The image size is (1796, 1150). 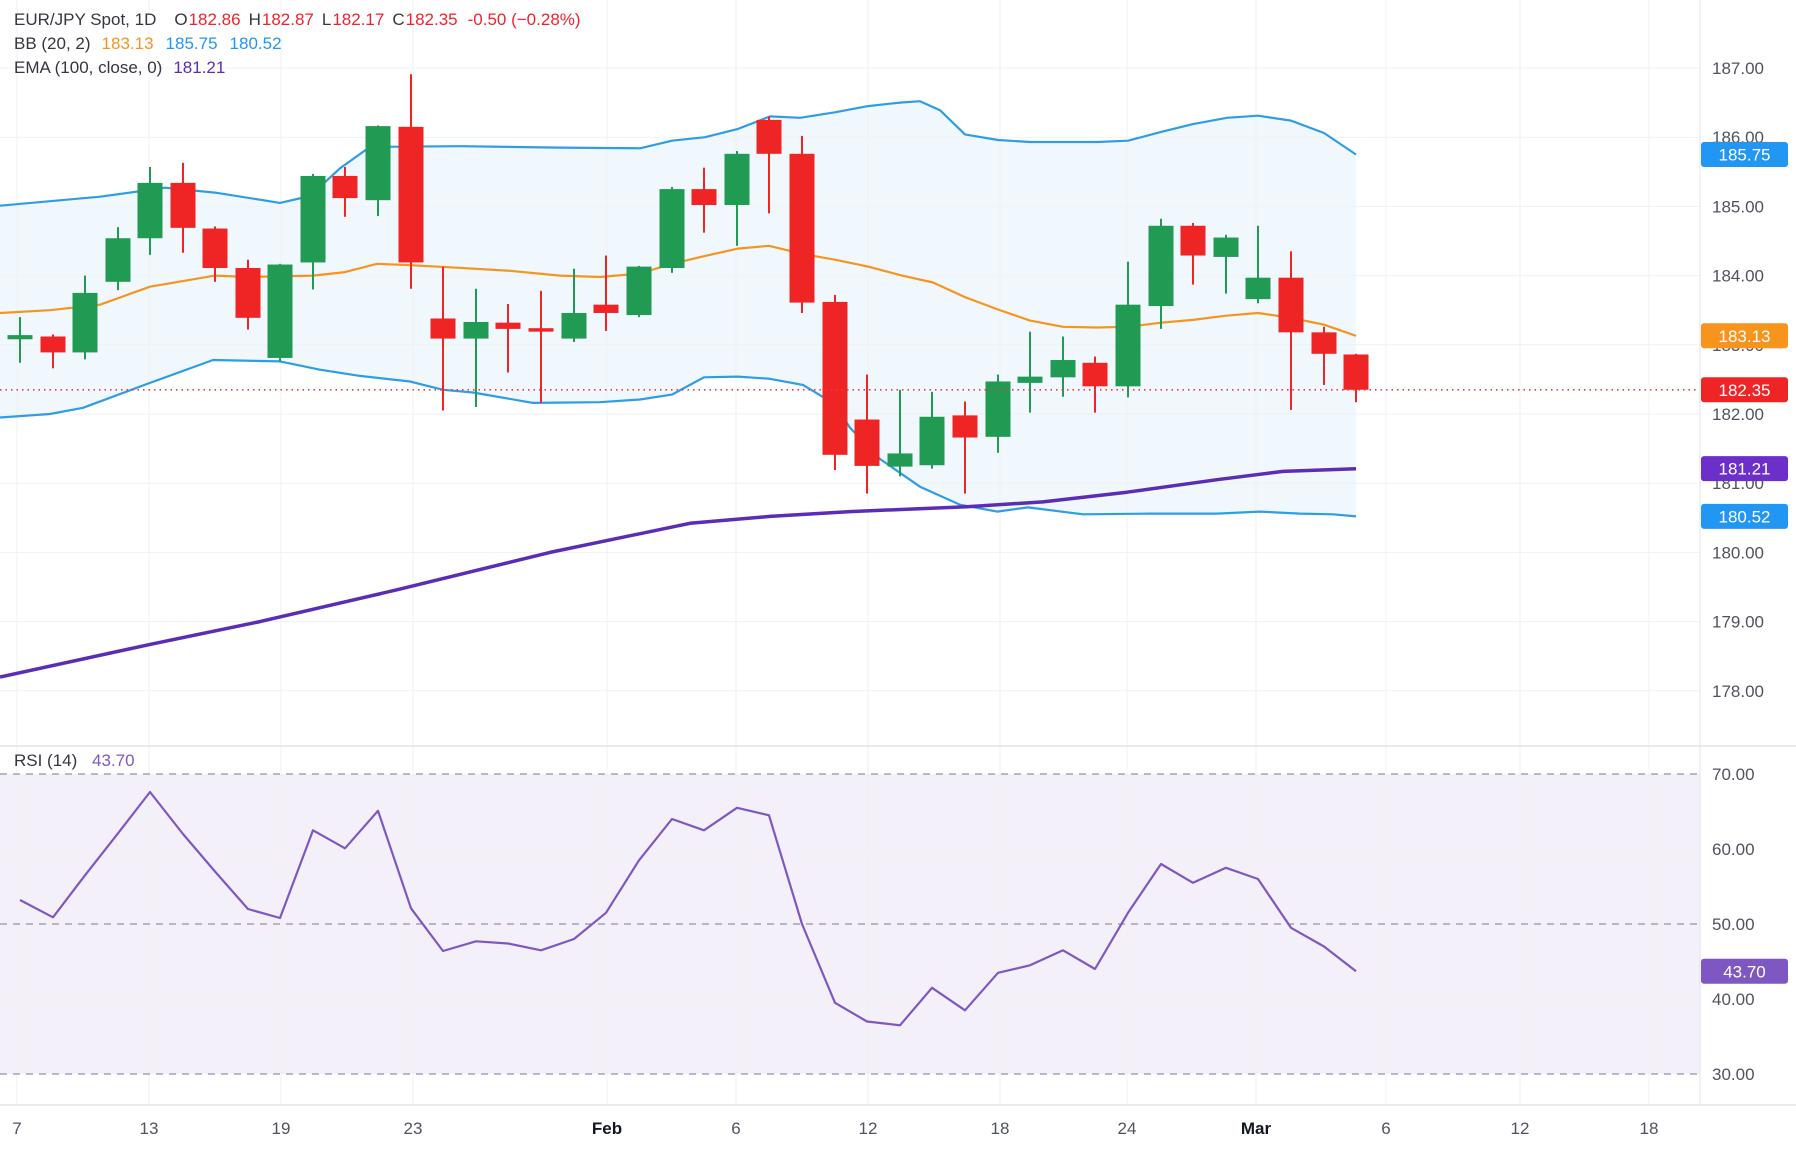 I want to click on price-badge: 182.35, so click(x=1744, y=390).